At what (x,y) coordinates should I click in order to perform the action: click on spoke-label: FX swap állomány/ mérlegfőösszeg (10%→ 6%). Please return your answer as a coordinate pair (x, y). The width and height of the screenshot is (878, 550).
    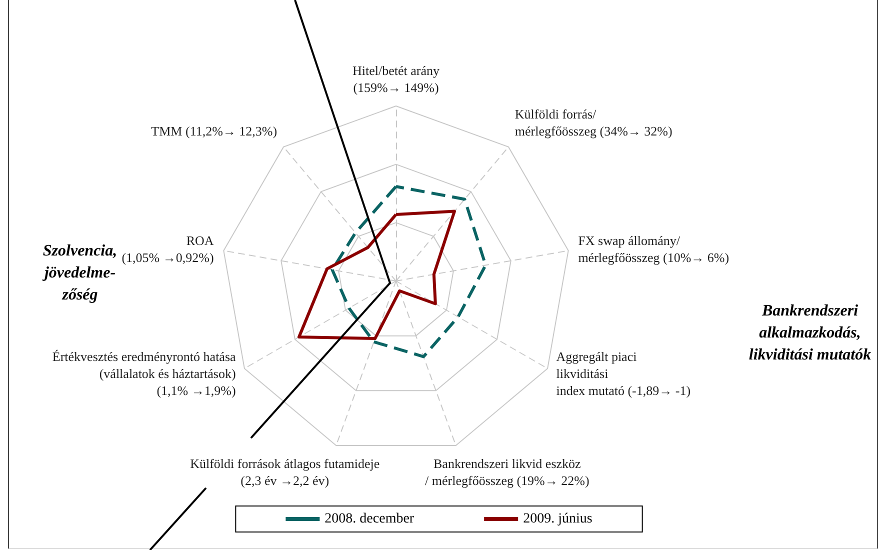
    Looking at the image, I should click on (654, 248).